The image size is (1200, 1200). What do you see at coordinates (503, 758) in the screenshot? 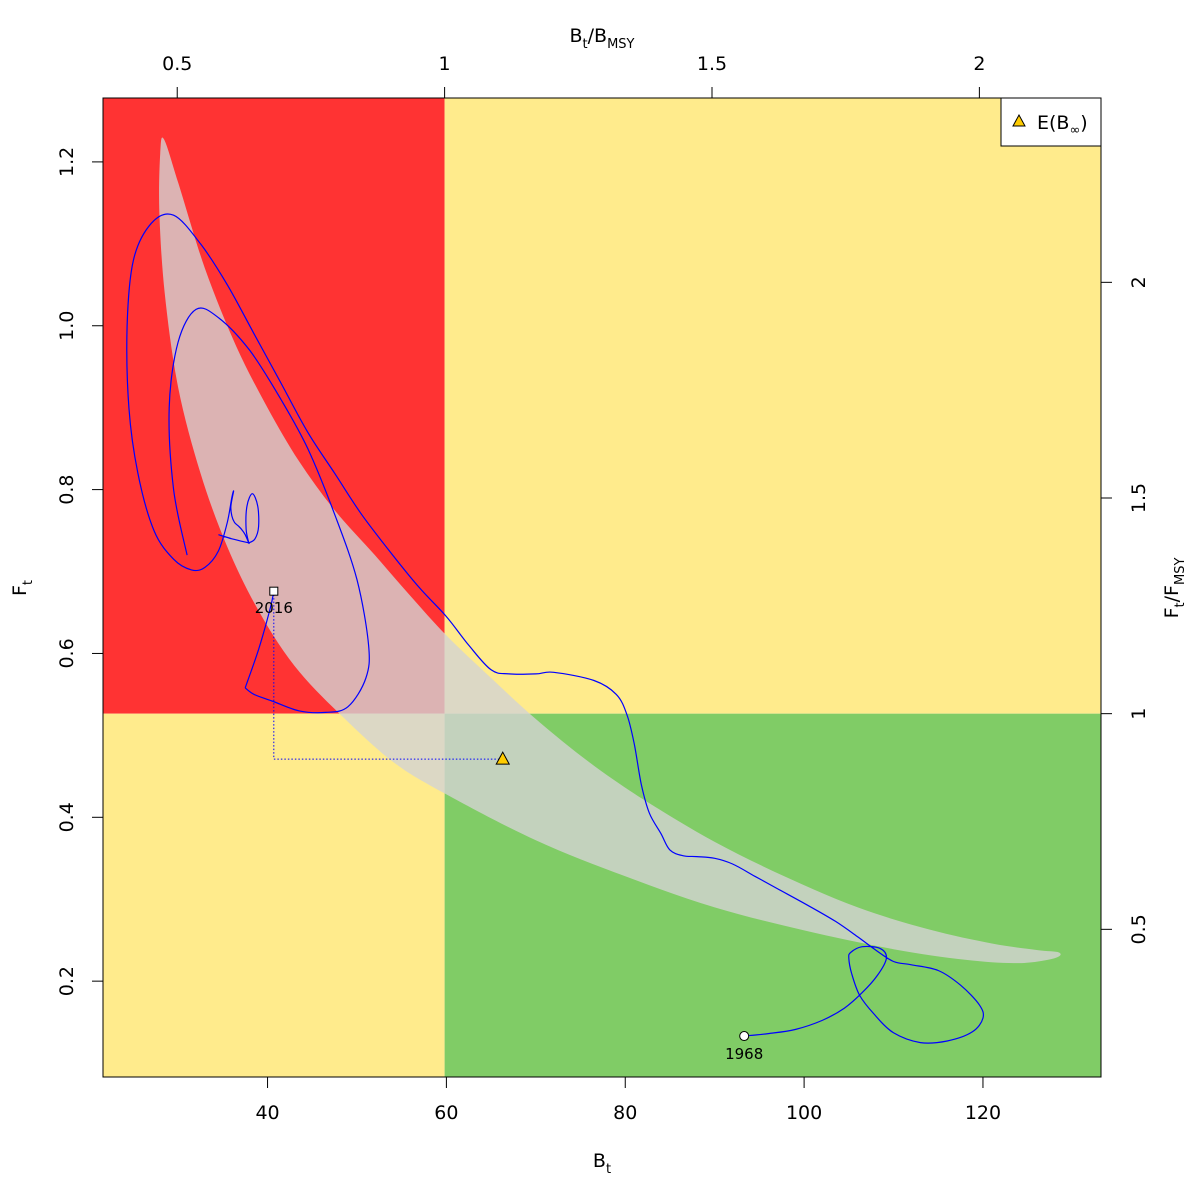
I see `expected-equilibrium-marker` at bounding box center [503, 758].